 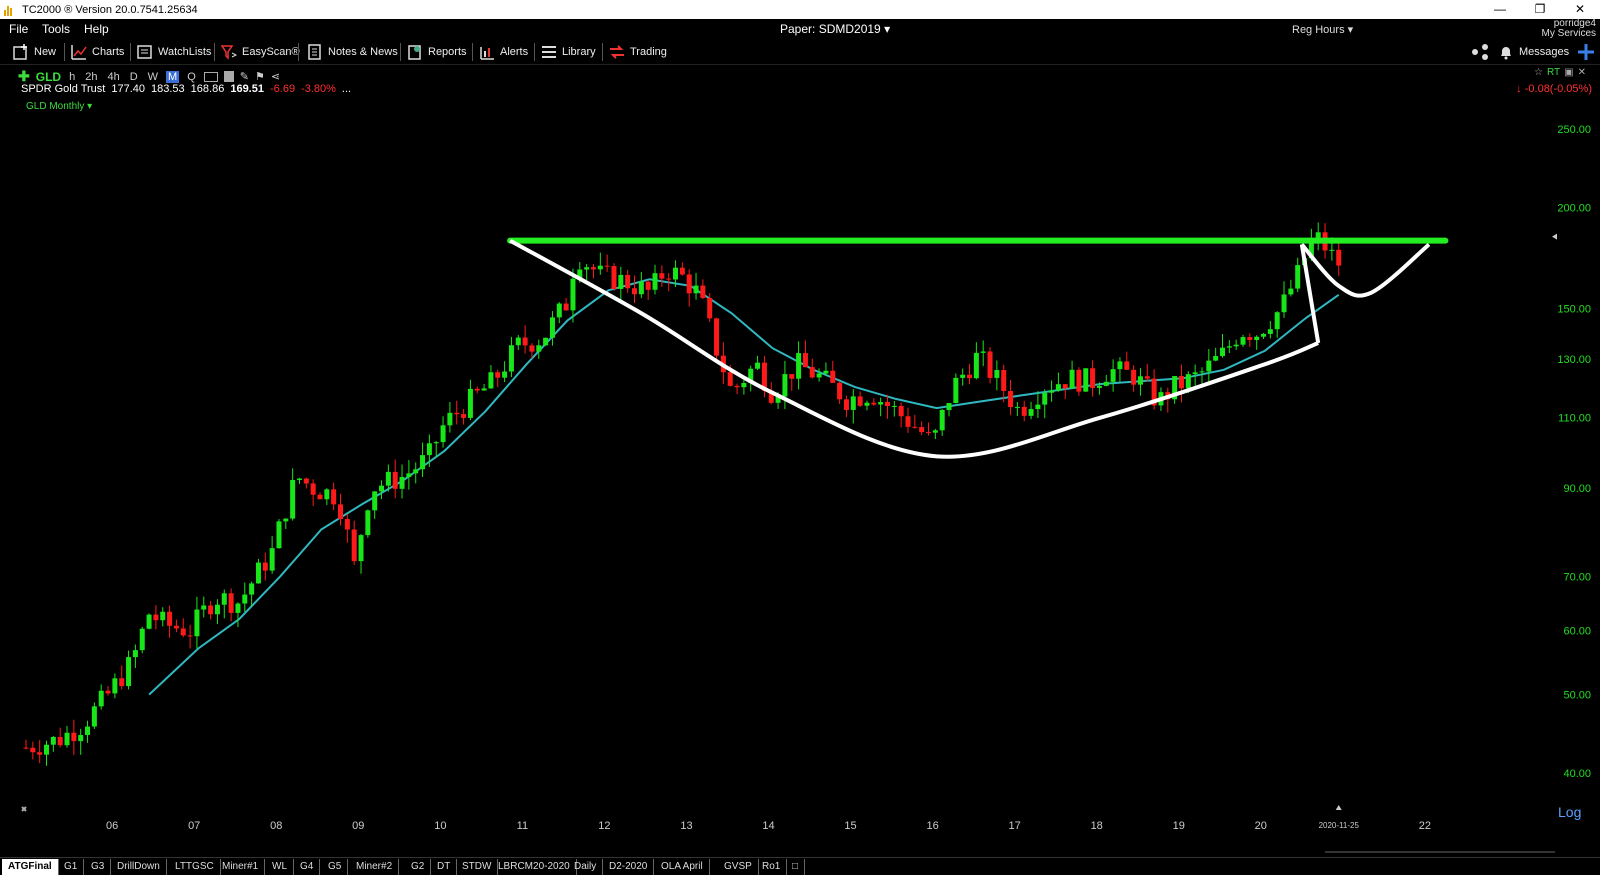 What do you see at coordinates (229, 52) in the screenshot?
I see `easyscan-icon` at bounding box center [229, 52].